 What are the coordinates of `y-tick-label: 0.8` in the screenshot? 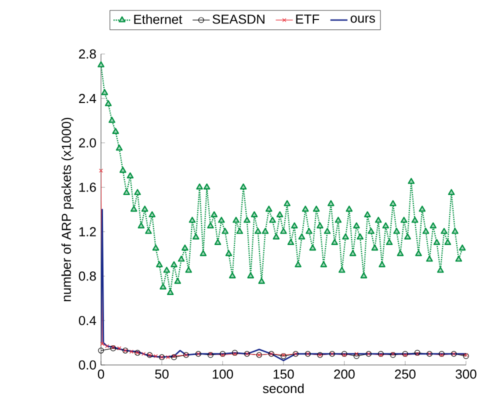 It's located at (87, 276).